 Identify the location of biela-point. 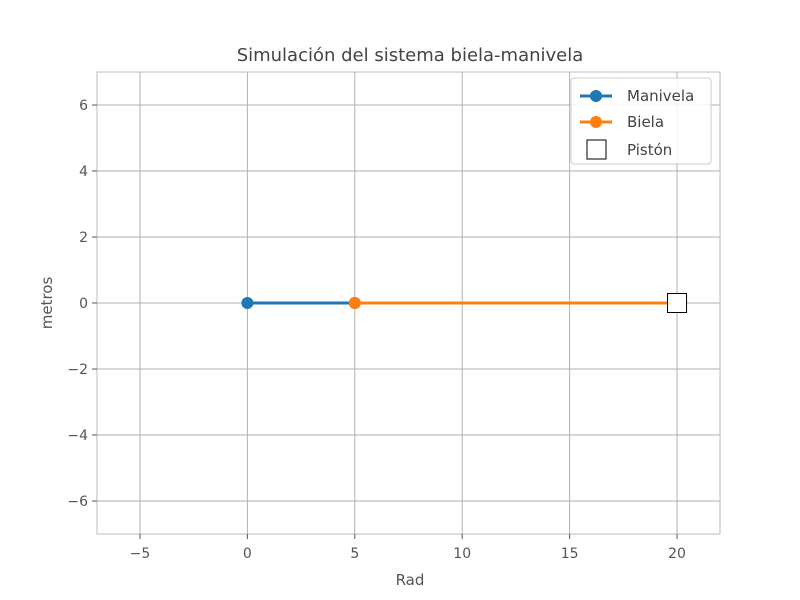
(354, 303).